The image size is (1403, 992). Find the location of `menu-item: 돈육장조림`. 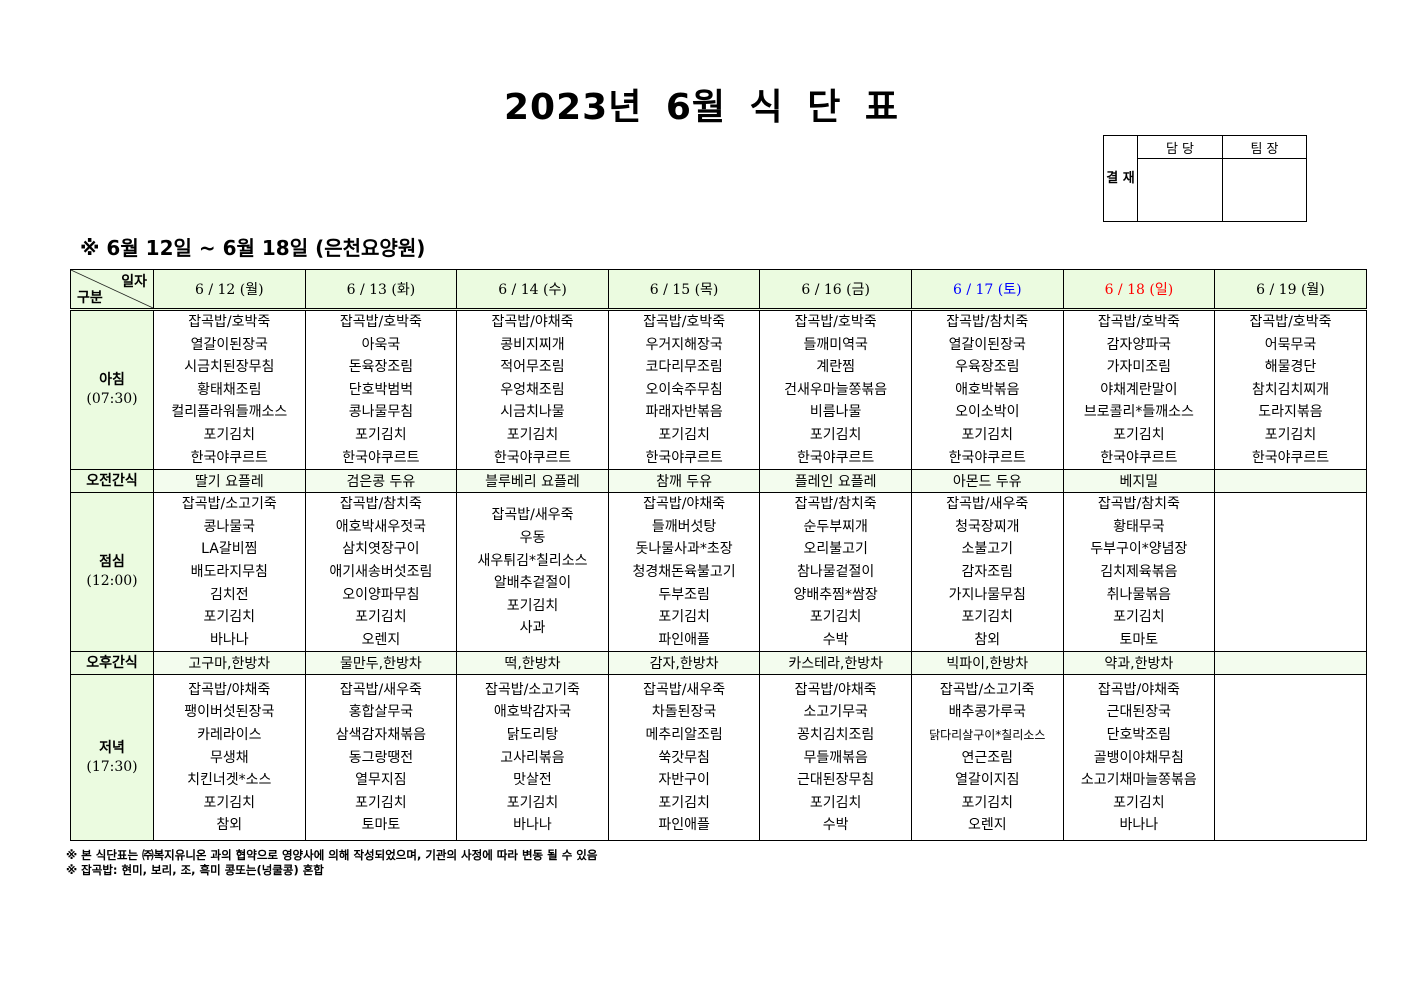

menu-item: 돈육장조림 is located at coordinates (381, 367).